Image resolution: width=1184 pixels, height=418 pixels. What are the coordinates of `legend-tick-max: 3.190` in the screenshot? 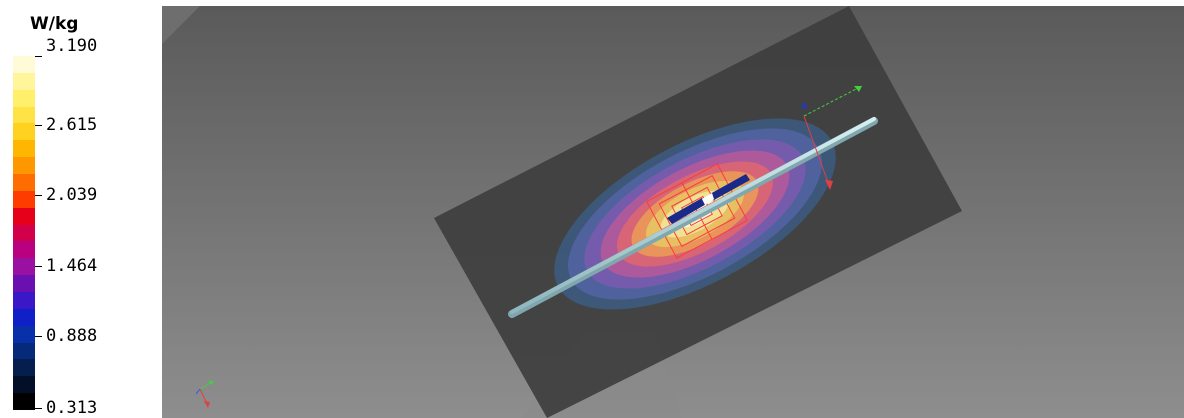 It's located at (72, 46).